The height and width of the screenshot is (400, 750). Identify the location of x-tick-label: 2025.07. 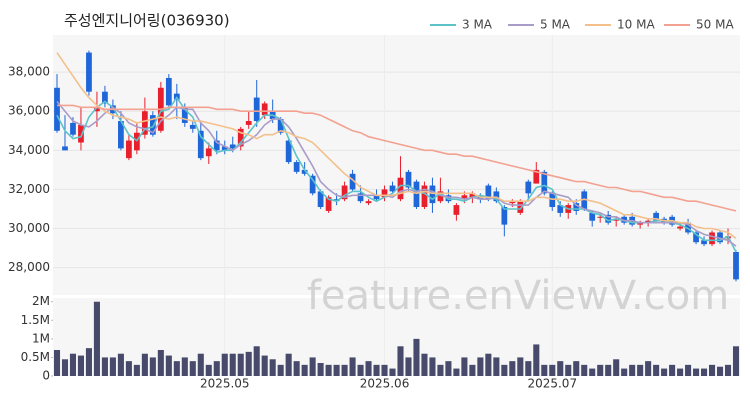
(552, 384).